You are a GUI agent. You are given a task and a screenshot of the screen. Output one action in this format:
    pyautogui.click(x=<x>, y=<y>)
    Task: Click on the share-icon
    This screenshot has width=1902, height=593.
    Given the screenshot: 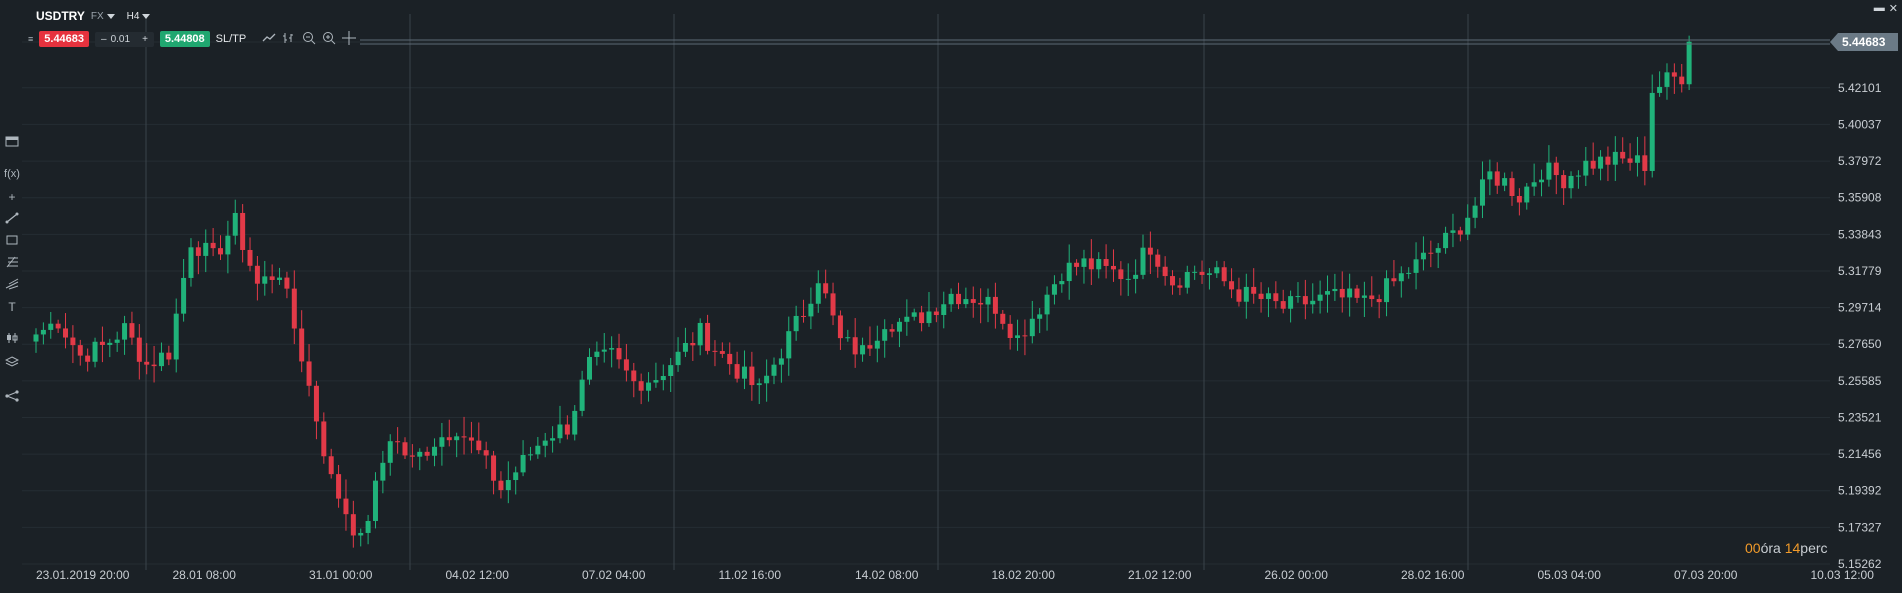 What is the action you would take?
    pyautogui.click(x=12, y=397)
    